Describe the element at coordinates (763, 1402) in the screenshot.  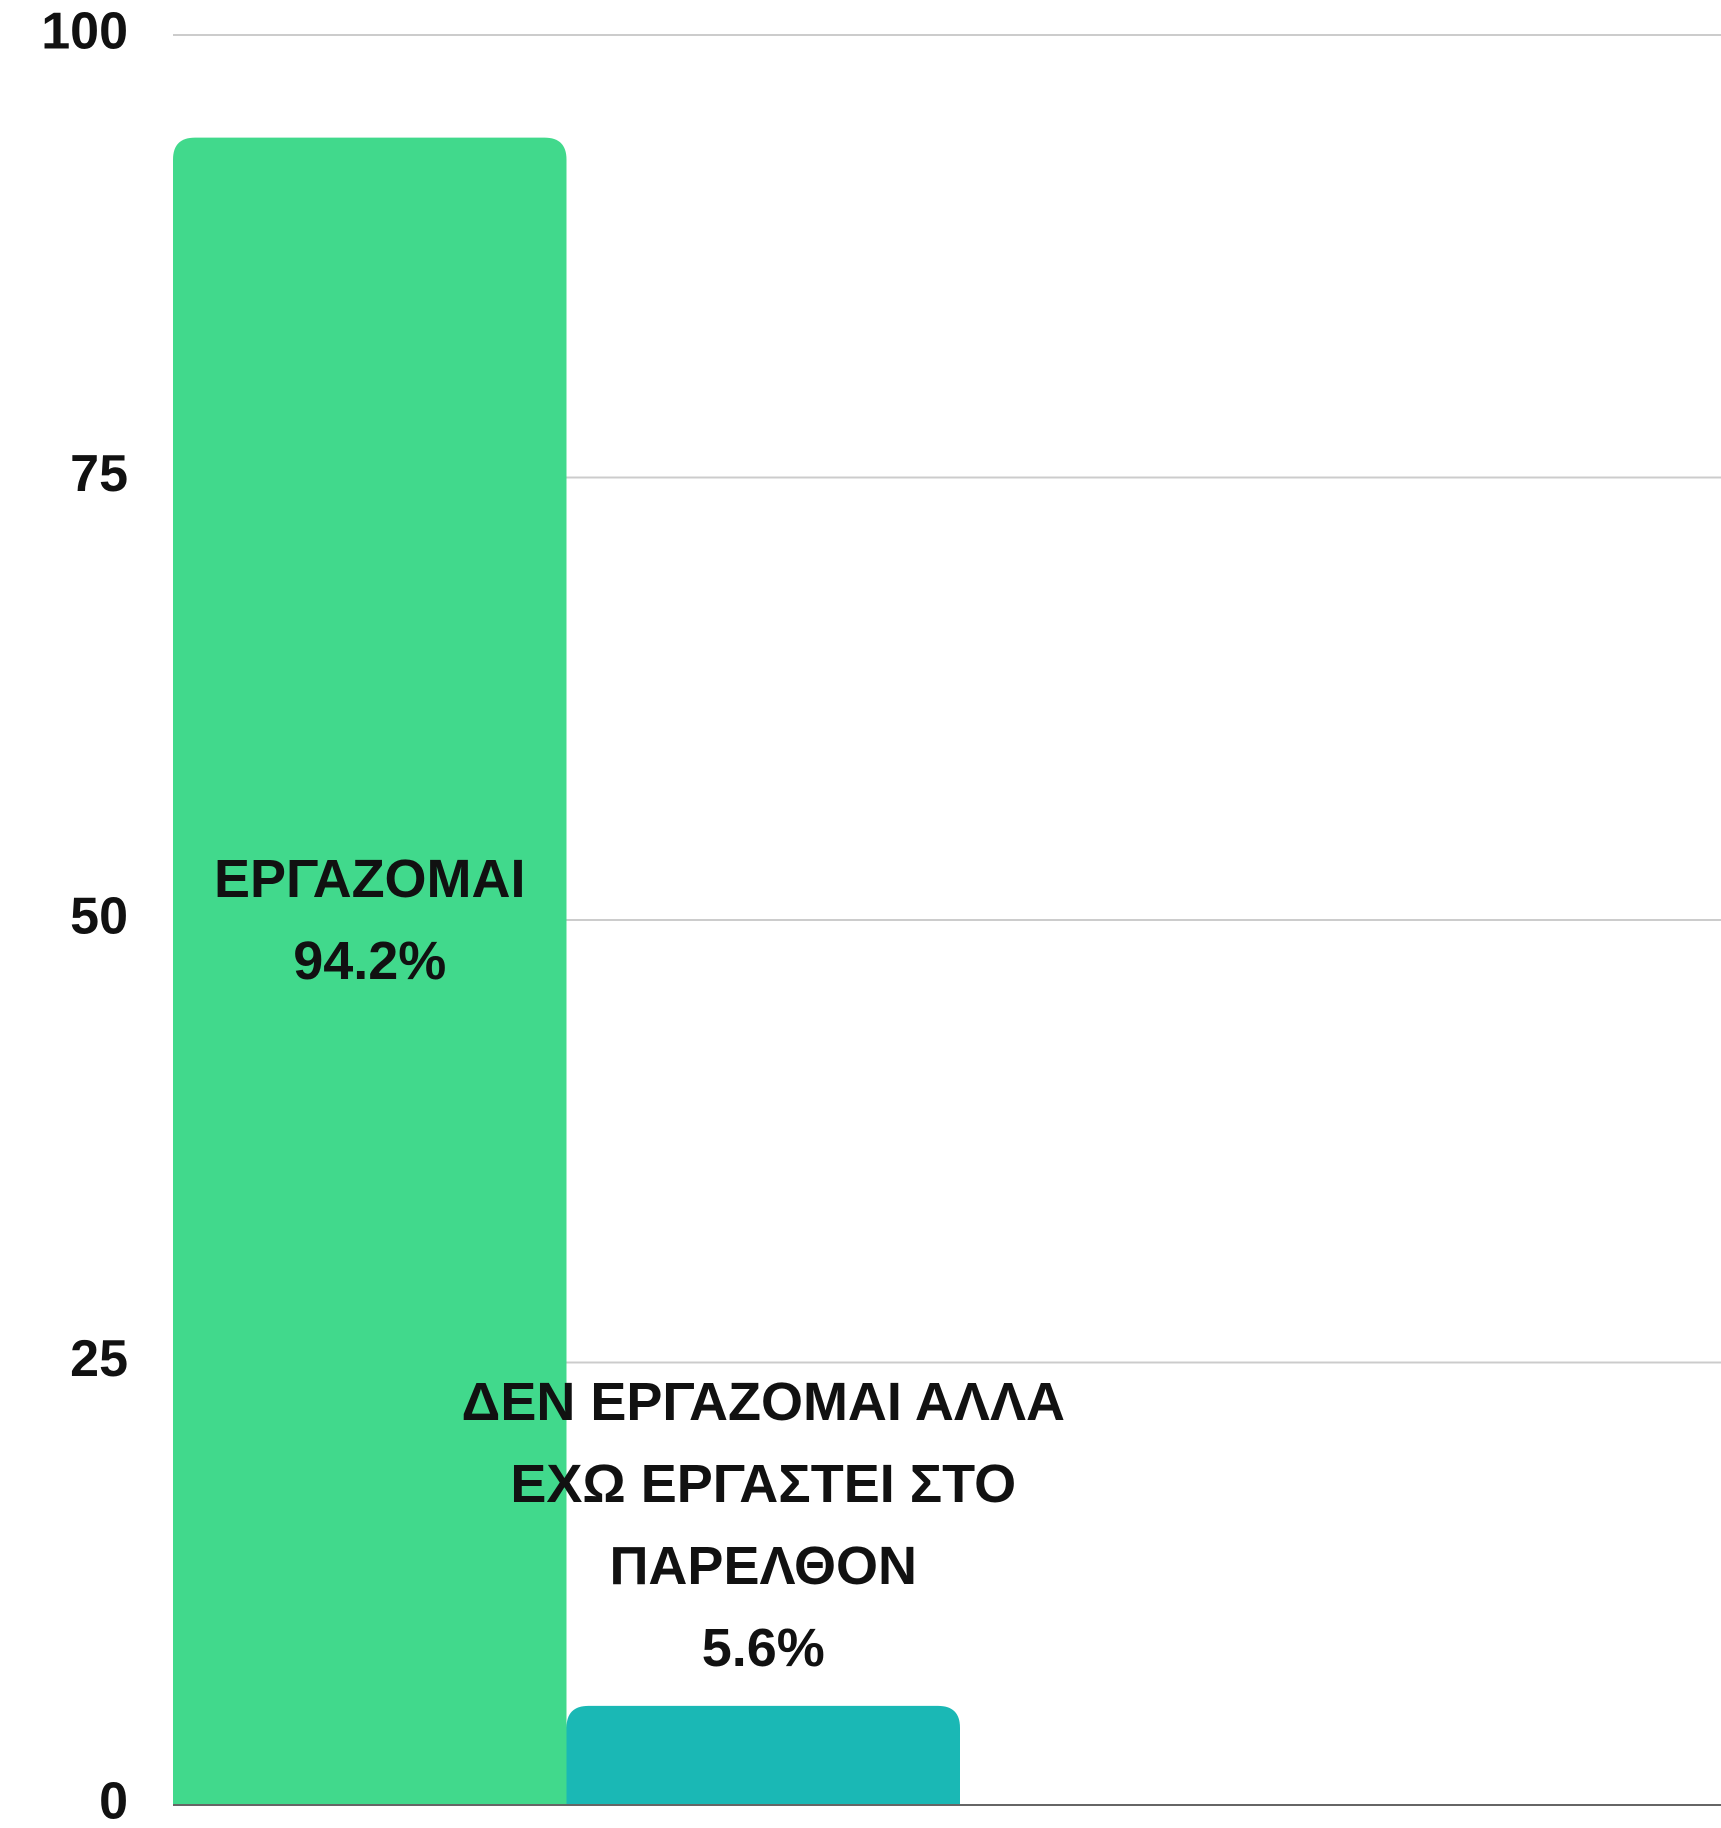
I see `category-line: ΔΕΝ ΕΡΓΑΖΟΜΑΙ ΑΛΛΑ` at that location.